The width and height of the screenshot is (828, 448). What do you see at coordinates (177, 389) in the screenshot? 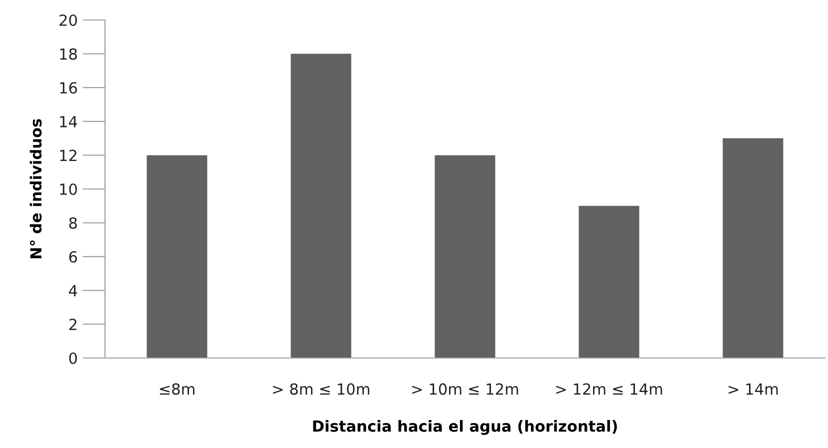
I see `x-tick-label: ≤8m` at bounding box center [177, 389].